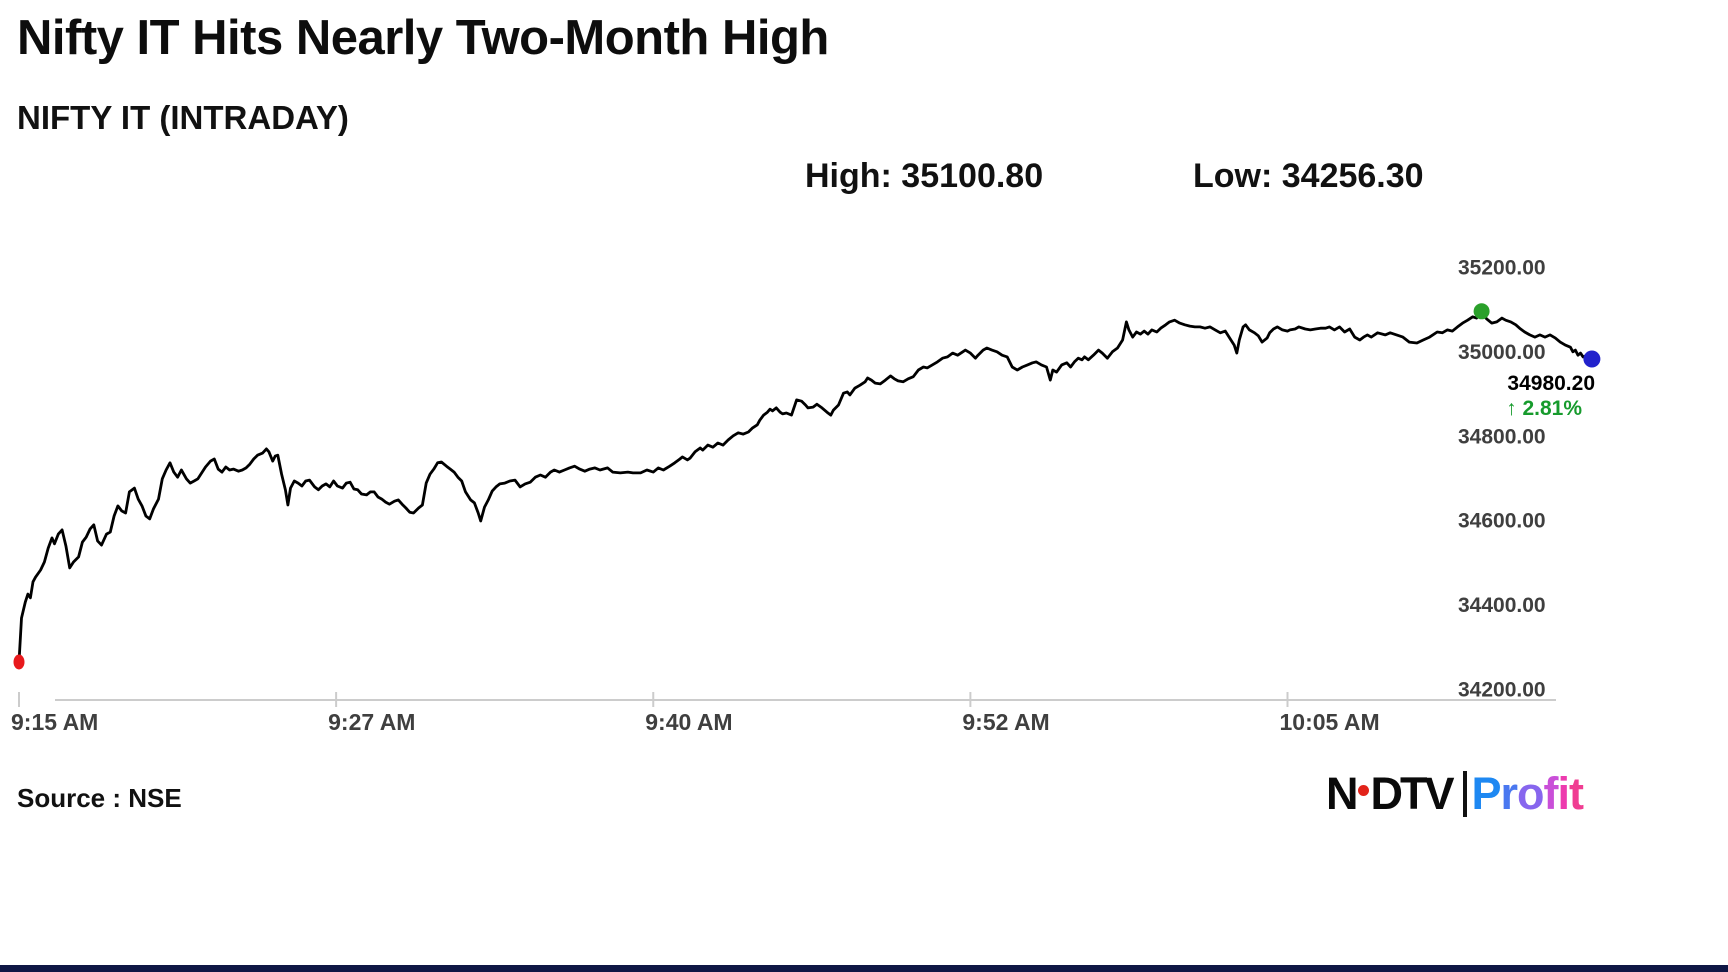 This screenshot has height=972, width=1728. I want to click on last-price-annotation: 34980.20, so click(1551, 383).